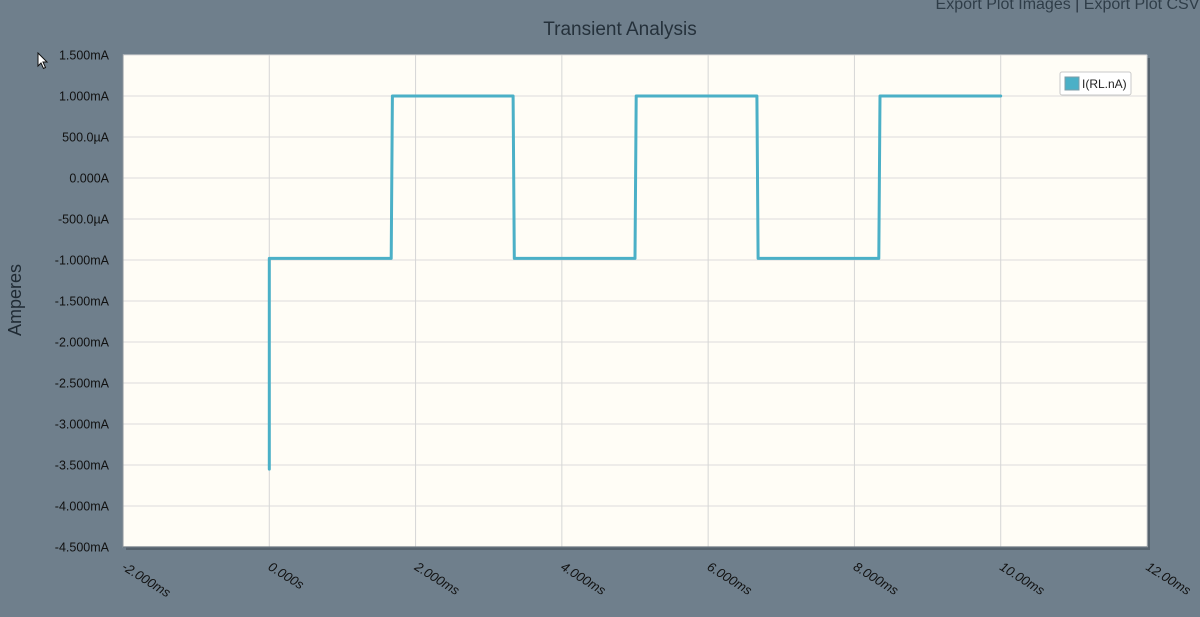  Describe the element at coordinates (620, 29) in the screenshot. I see `chart-title: Transient Analysis` at that location.